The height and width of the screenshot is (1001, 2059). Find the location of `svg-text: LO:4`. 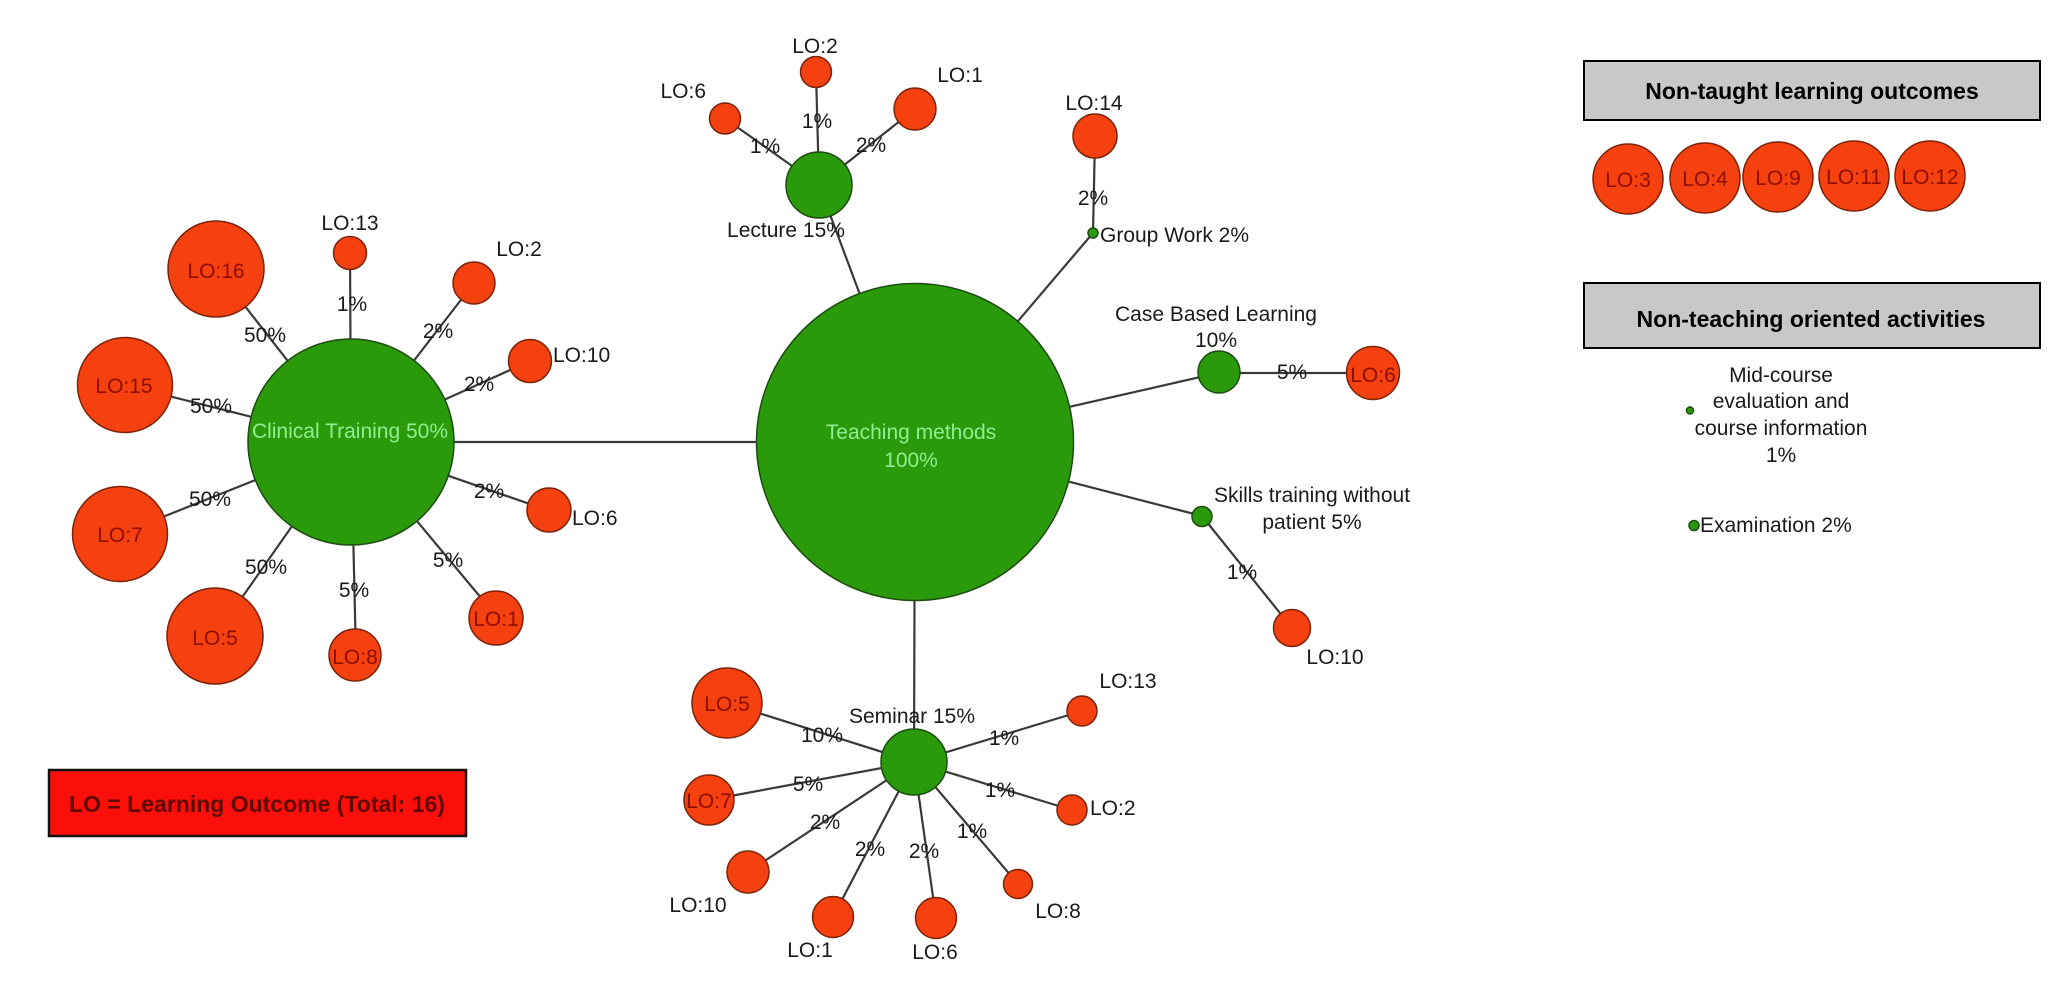

svg-text: LO:4 is located at coordinates (1705, 179).